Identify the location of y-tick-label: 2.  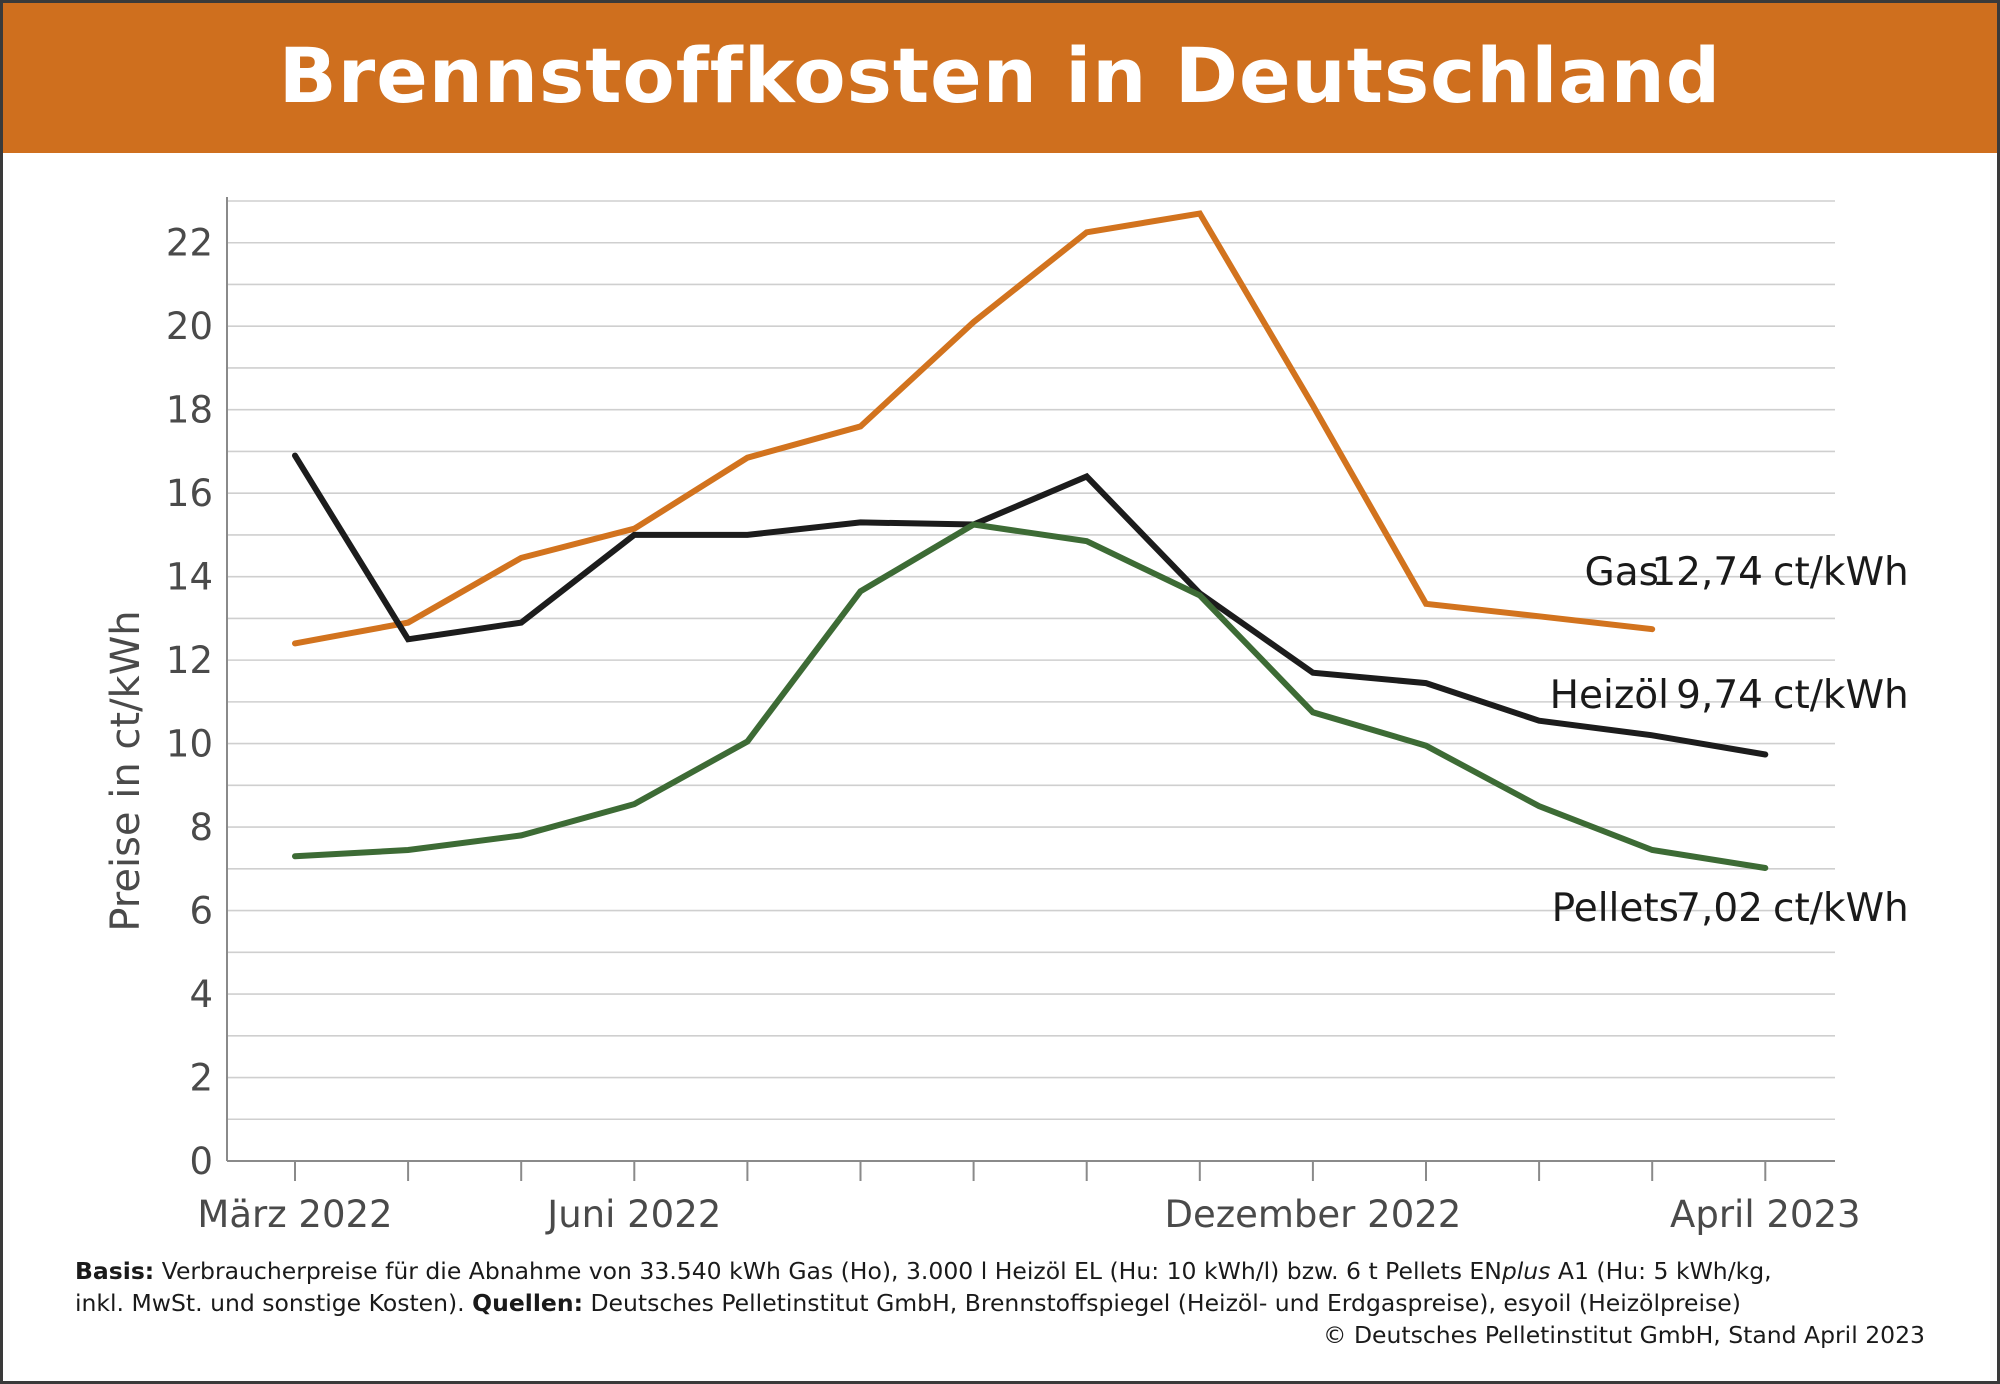
(201, 1078).